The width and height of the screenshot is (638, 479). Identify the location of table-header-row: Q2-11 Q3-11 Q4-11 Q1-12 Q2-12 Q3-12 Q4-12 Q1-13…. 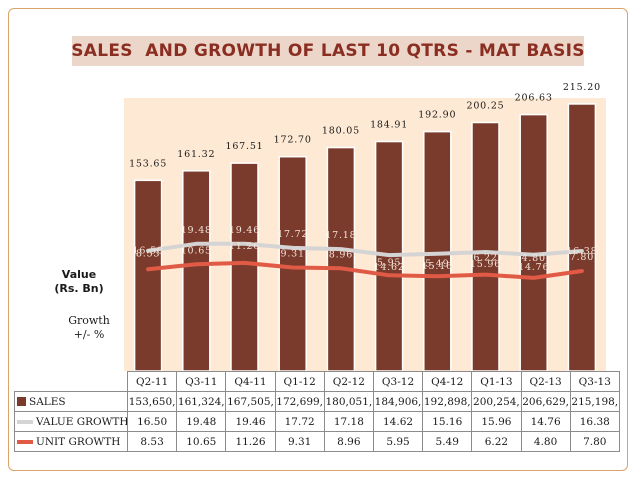
(317, 381).